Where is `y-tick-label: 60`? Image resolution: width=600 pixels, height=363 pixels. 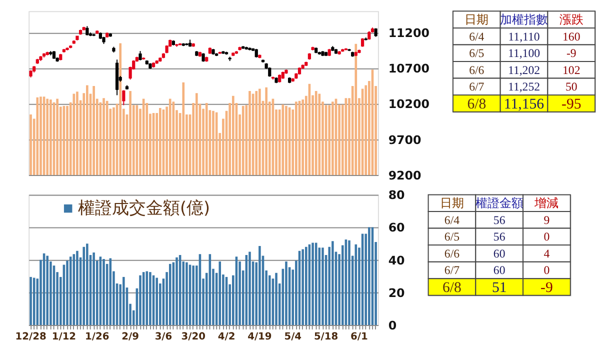 y-tick-label: 60 is located at coordinates (396, 227).